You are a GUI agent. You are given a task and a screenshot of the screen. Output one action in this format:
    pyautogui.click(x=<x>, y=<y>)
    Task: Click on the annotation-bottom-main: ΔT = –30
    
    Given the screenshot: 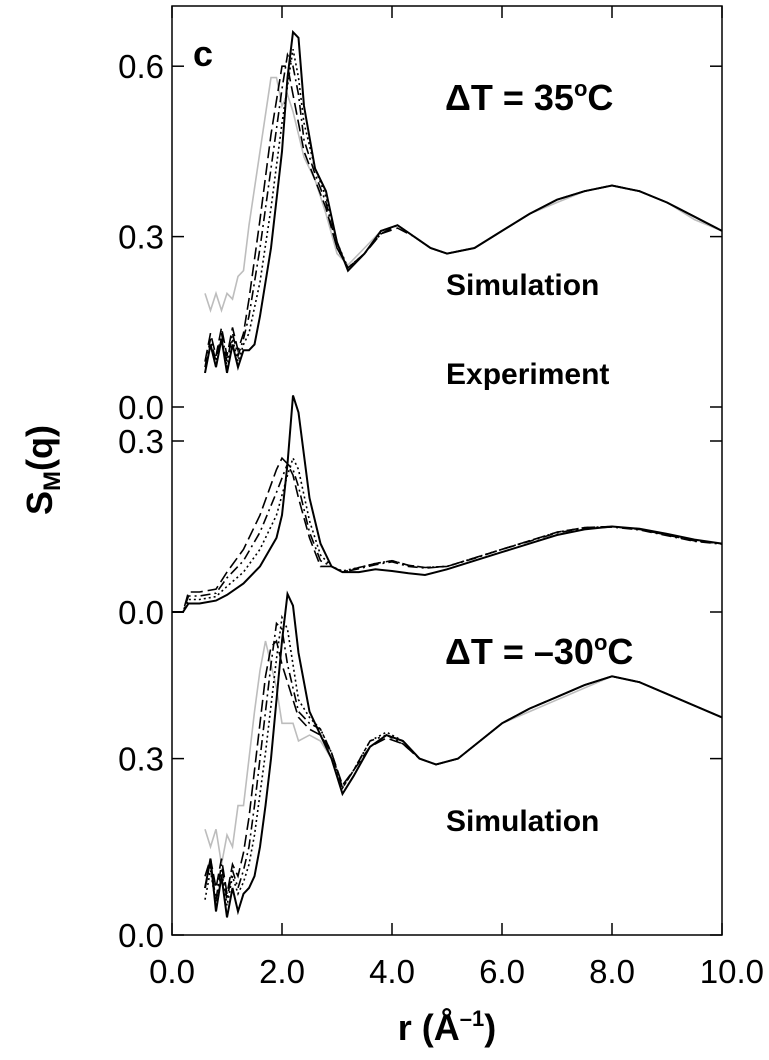 What is the action you would take?
    pyautogui.click(x=519, y=651)
    